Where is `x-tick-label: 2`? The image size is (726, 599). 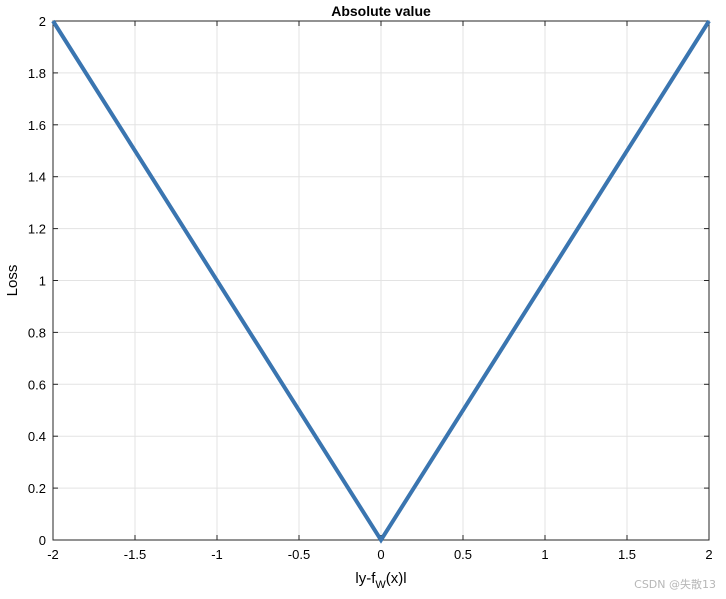 x-tick-label: 2 is located at coordinates (708, 554).